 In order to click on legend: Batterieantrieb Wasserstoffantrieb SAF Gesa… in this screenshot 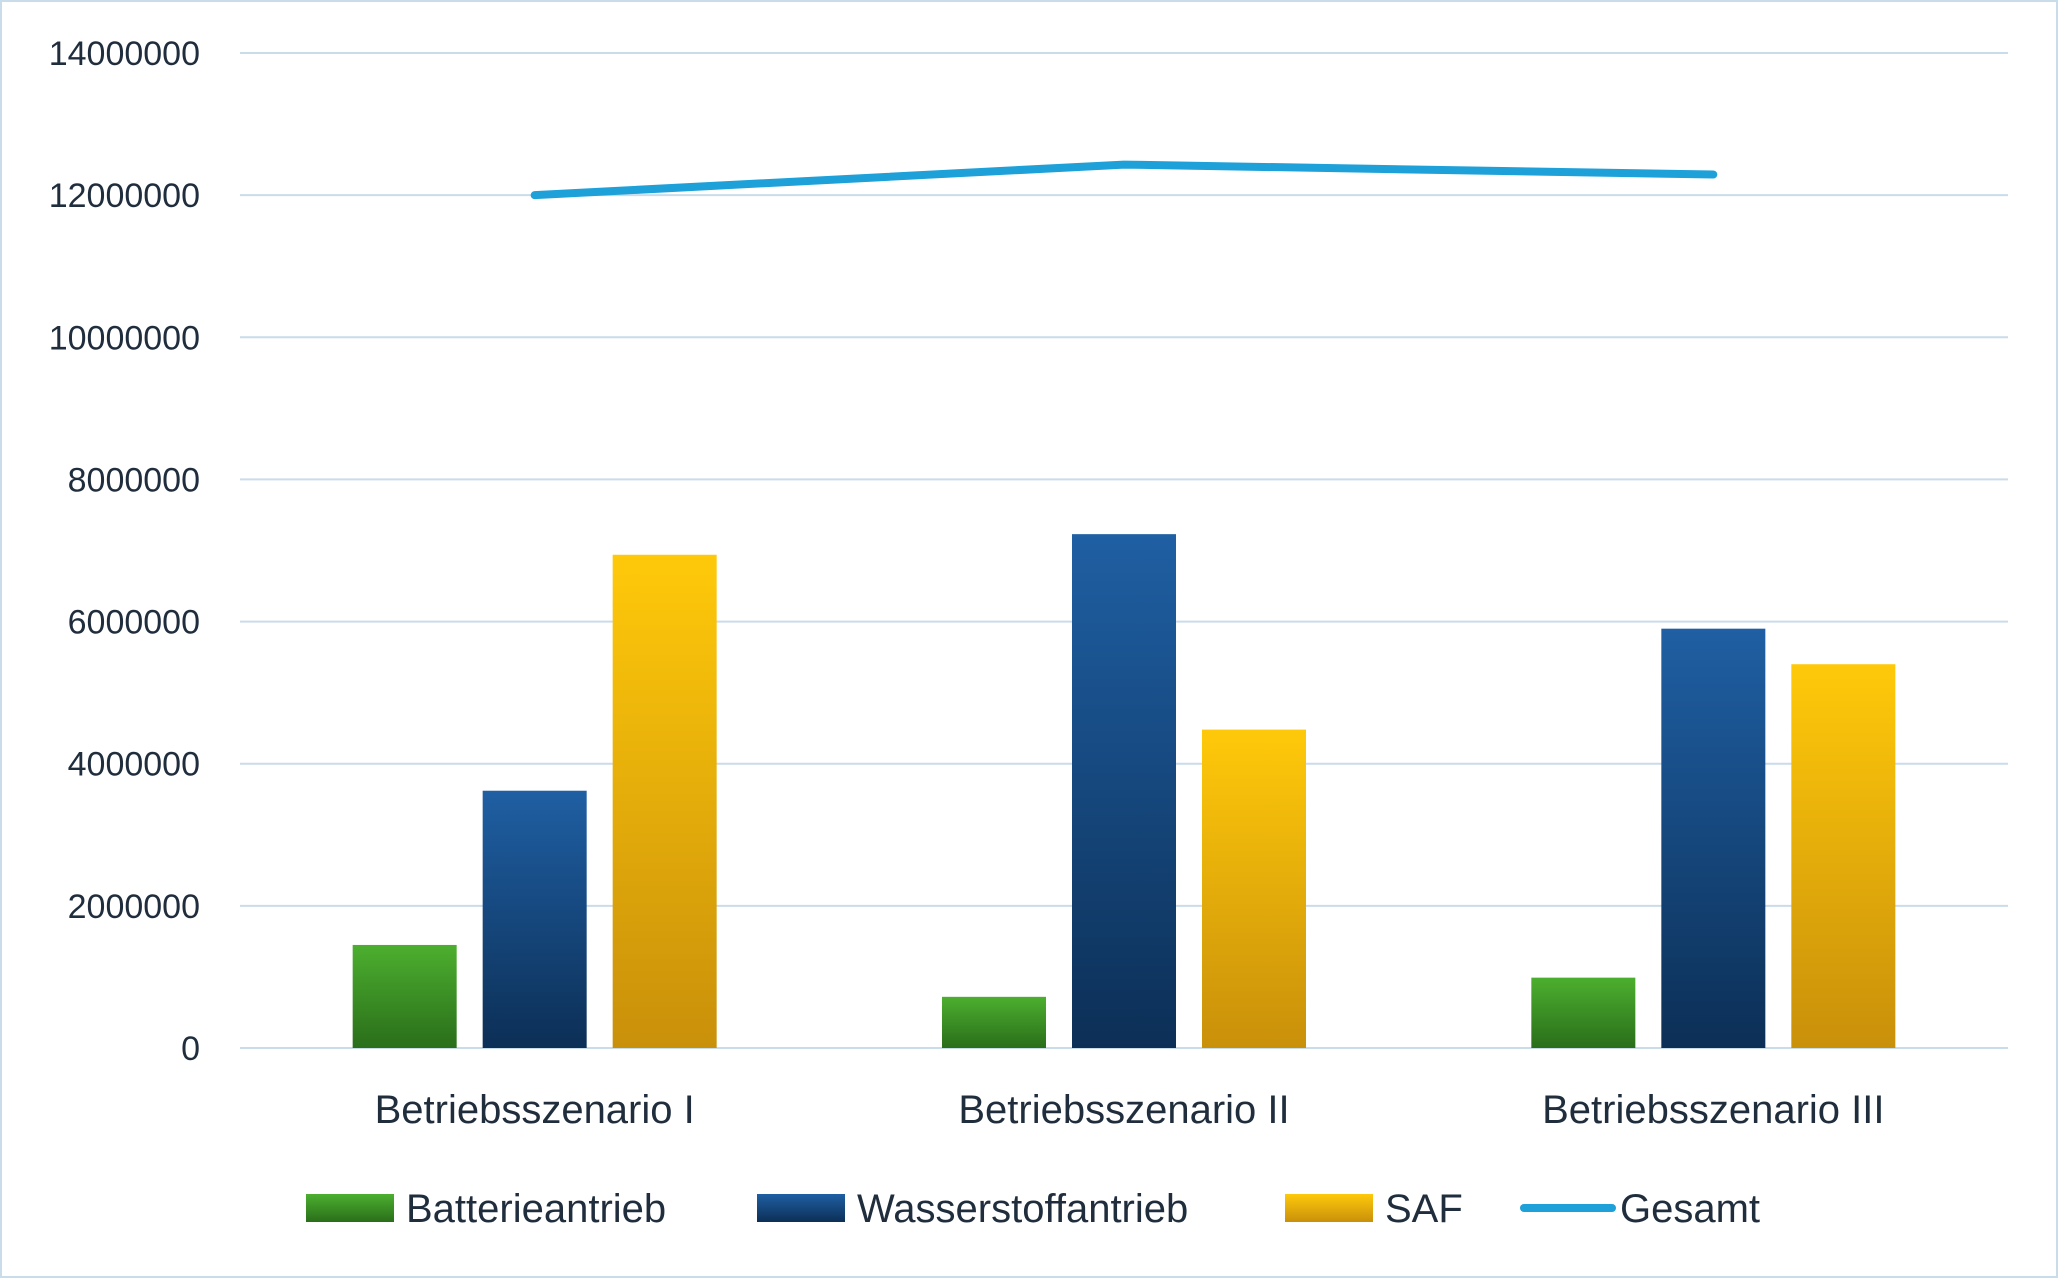, I will do `click(1033, 1209)`.